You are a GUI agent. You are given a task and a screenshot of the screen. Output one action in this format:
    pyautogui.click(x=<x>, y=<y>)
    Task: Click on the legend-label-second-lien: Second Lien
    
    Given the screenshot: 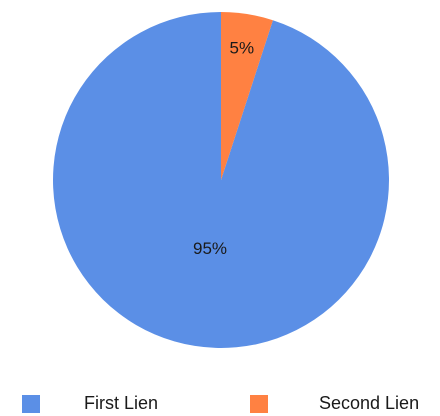 What is the action you would take?
    pyautogui.click(x=369, y=403)
    